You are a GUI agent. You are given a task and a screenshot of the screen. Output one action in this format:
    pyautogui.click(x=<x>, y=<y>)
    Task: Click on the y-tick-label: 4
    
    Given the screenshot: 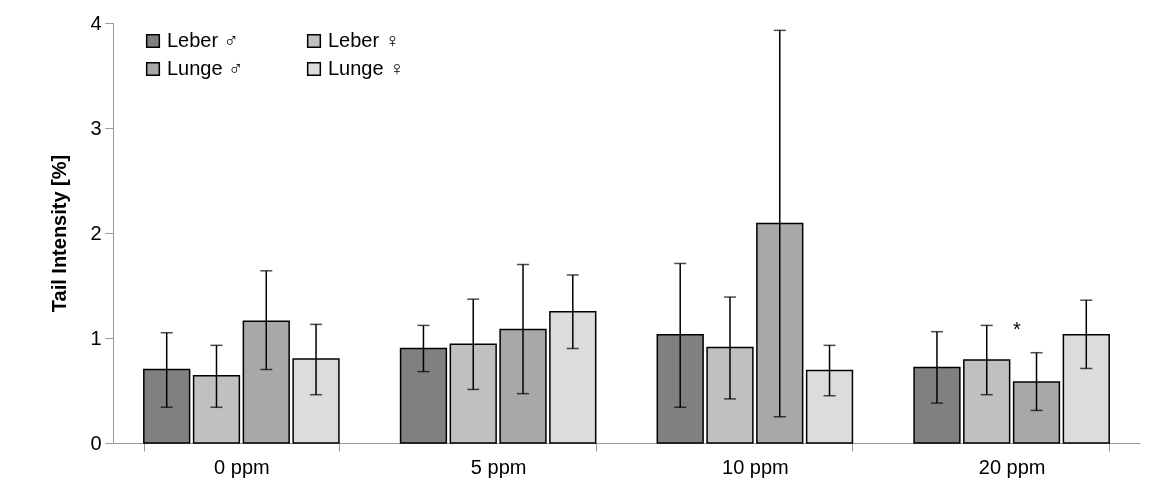 What is the action you would take?
    pyautogui.click(x=96, y=22)
    